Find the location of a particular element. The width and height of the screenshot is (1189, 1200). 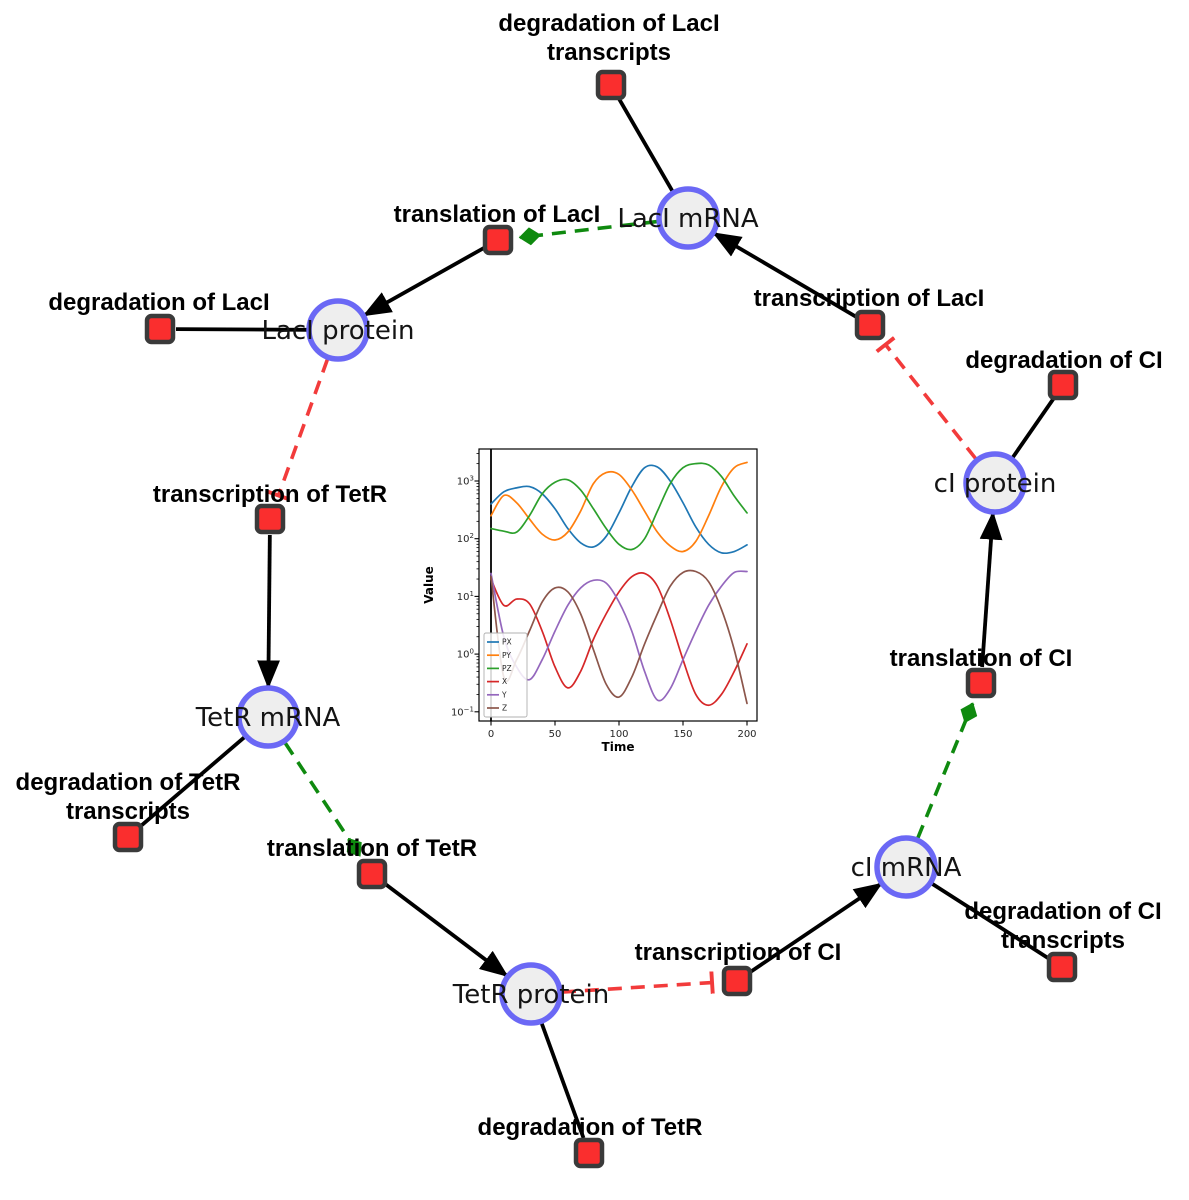

series-line-Z is located at coordinates (619, 637).